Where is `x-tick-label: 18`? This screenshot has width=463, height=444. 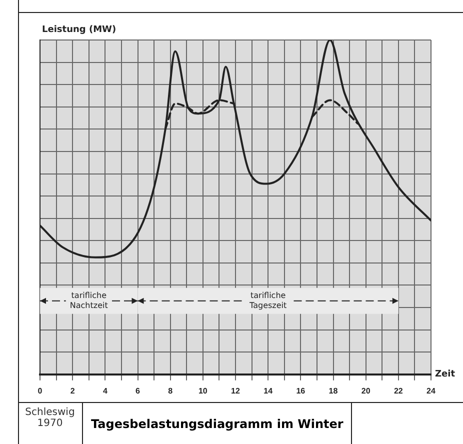 x-tick-label: 18 is located at coordinates (333, 391).